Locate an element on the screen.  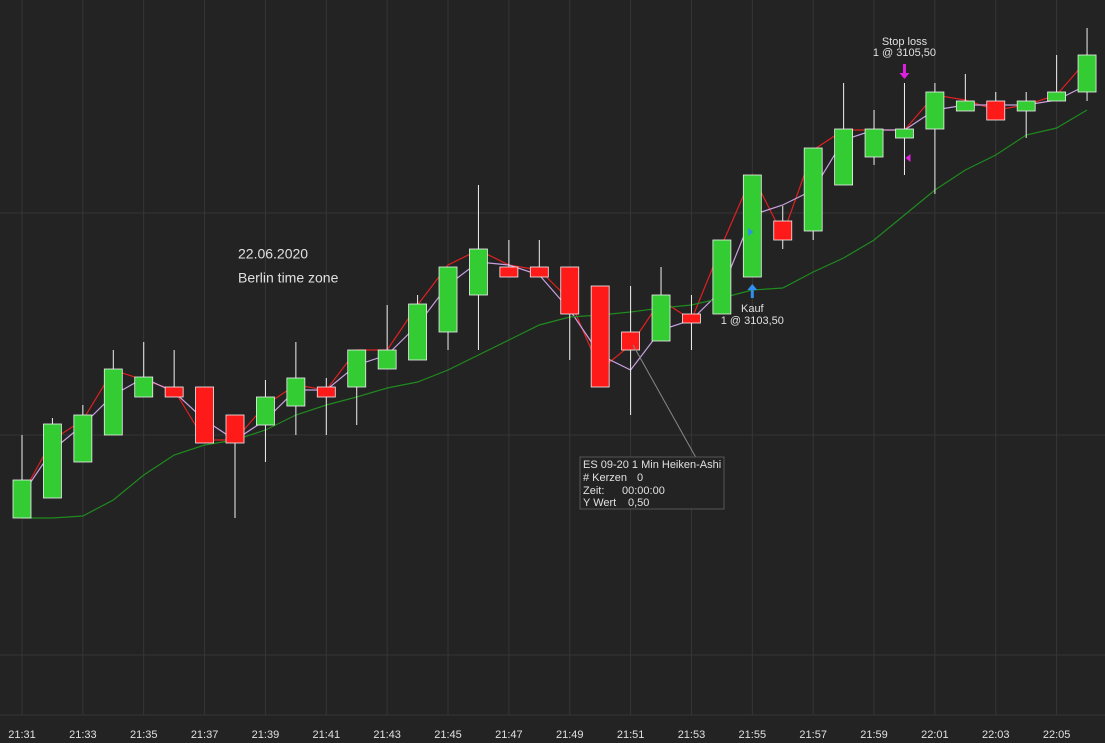
stop-arrow is located at coordinates (904, 71).